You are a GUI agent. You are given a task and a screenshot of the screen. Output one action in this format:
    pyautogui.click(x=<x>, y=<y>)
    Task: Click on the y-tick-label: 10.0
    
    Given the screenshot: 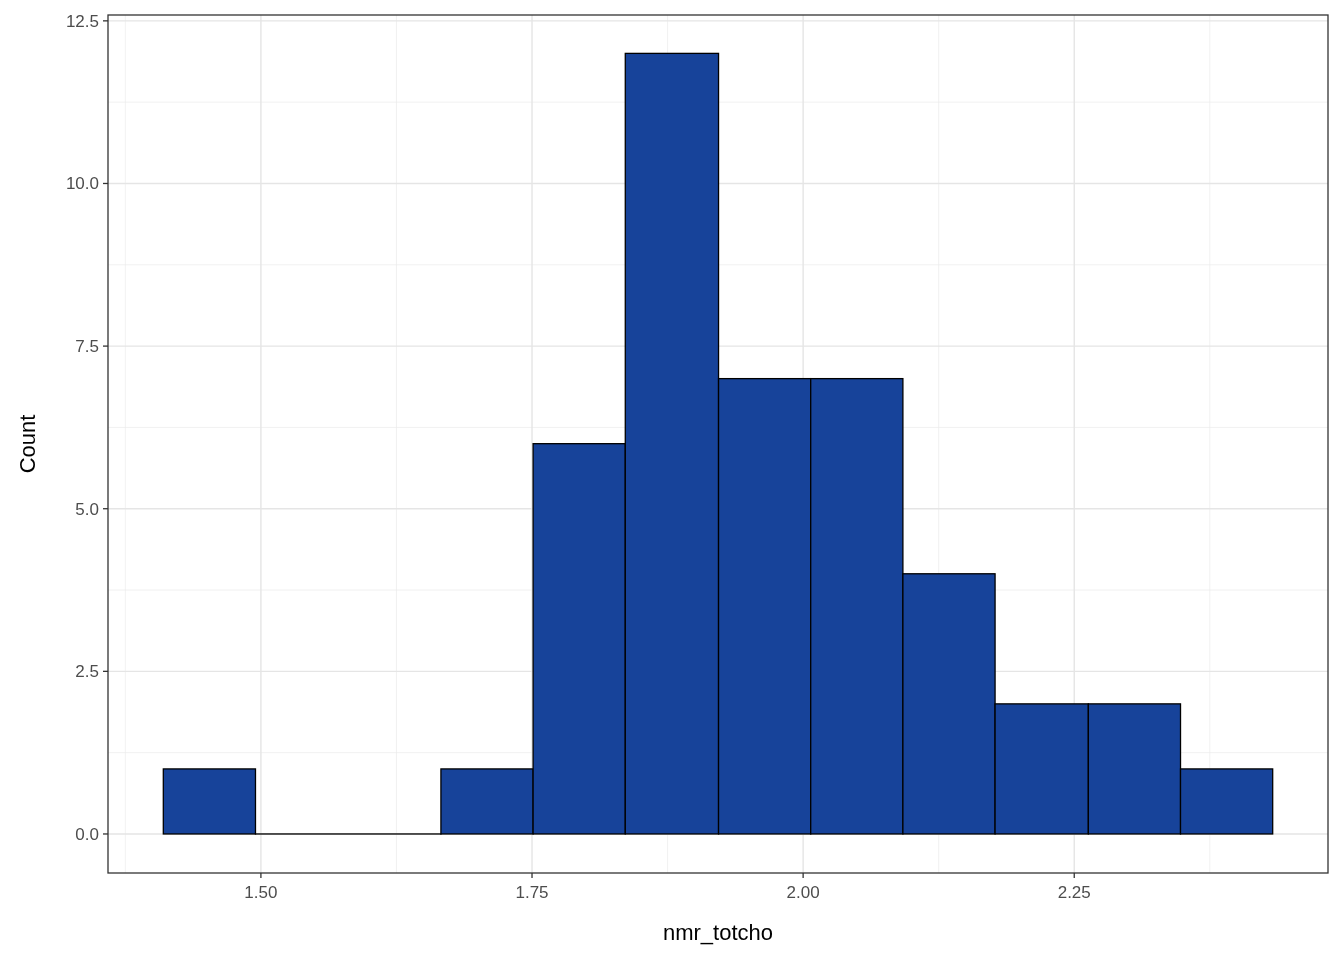 What is the action you would take?
    pyautogui.click(x=82, y=184)
    